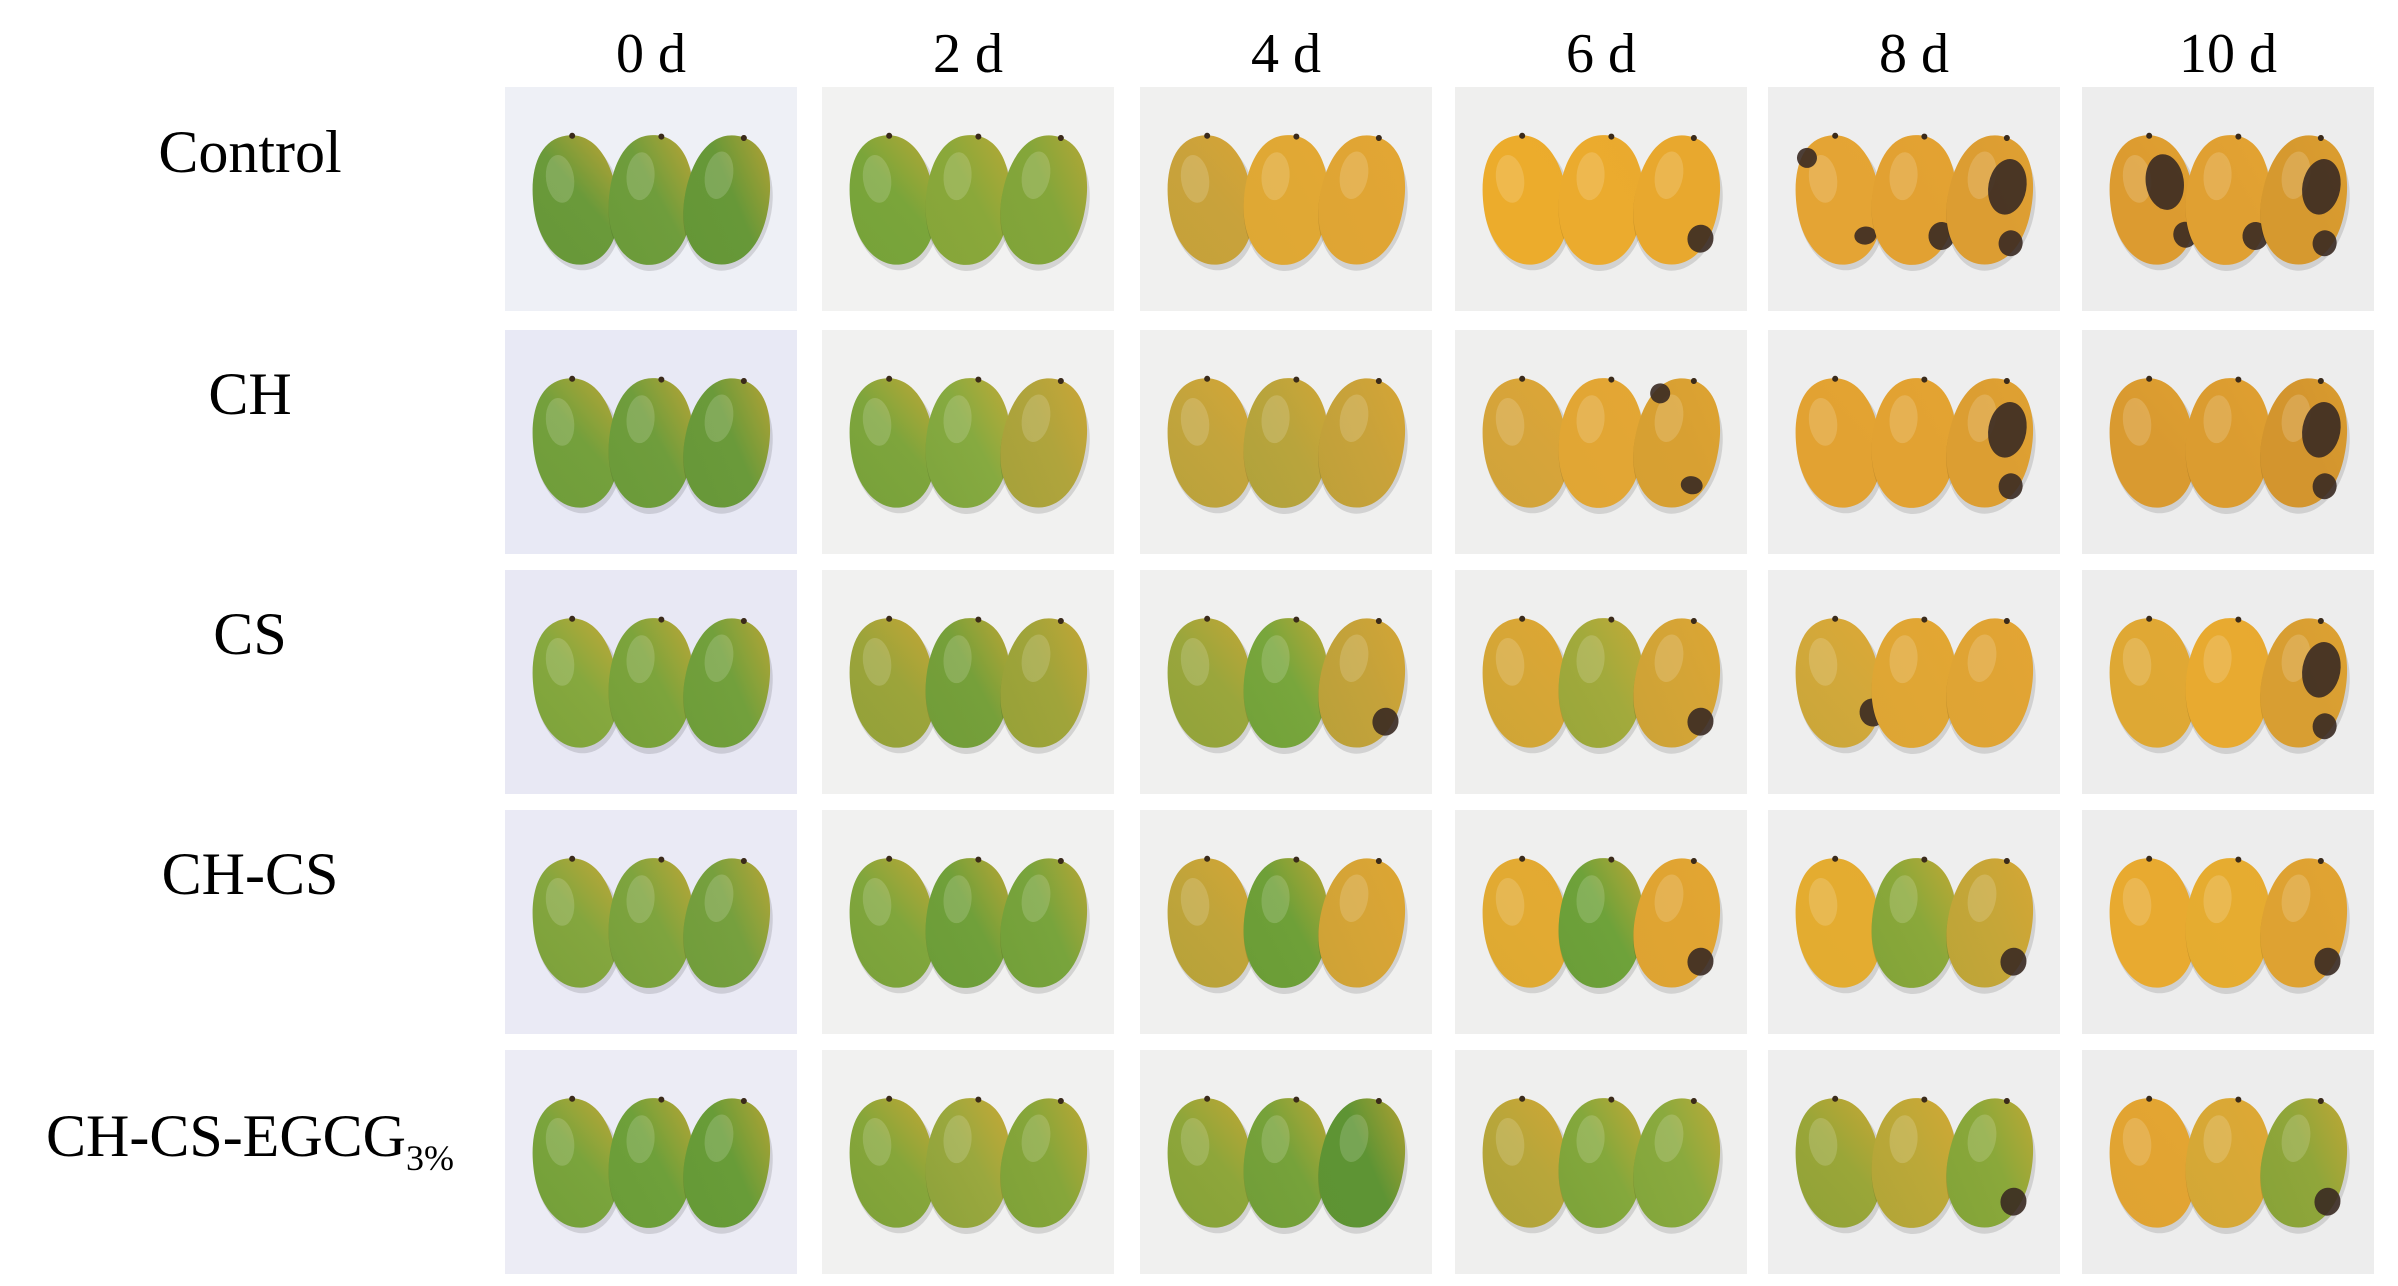  What do you see at coordinates (250, 1147) in the screenshot?
I see `treatment-label: CH-CS-EGCG3%` at bounding box center [250, 1147].